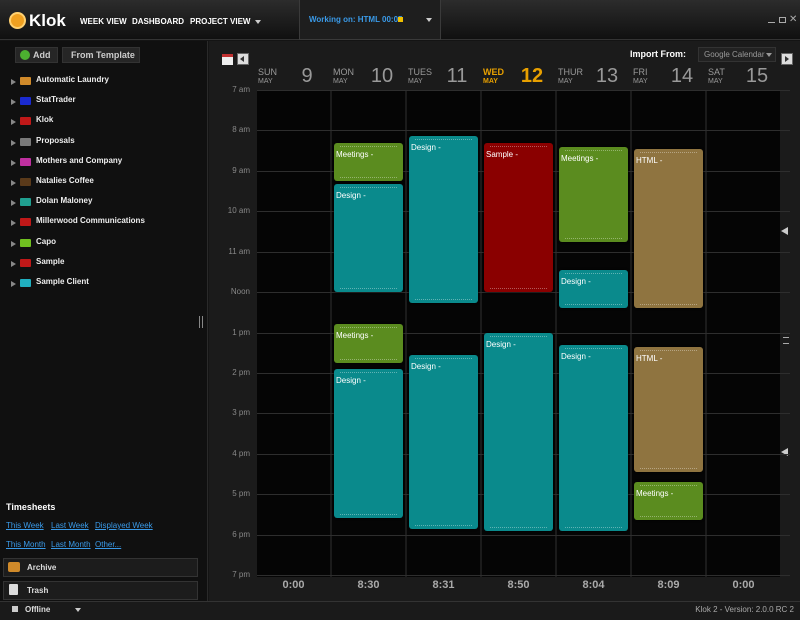 The image size is (800, 620). I want to click on close: ✕, so click(793, 19).